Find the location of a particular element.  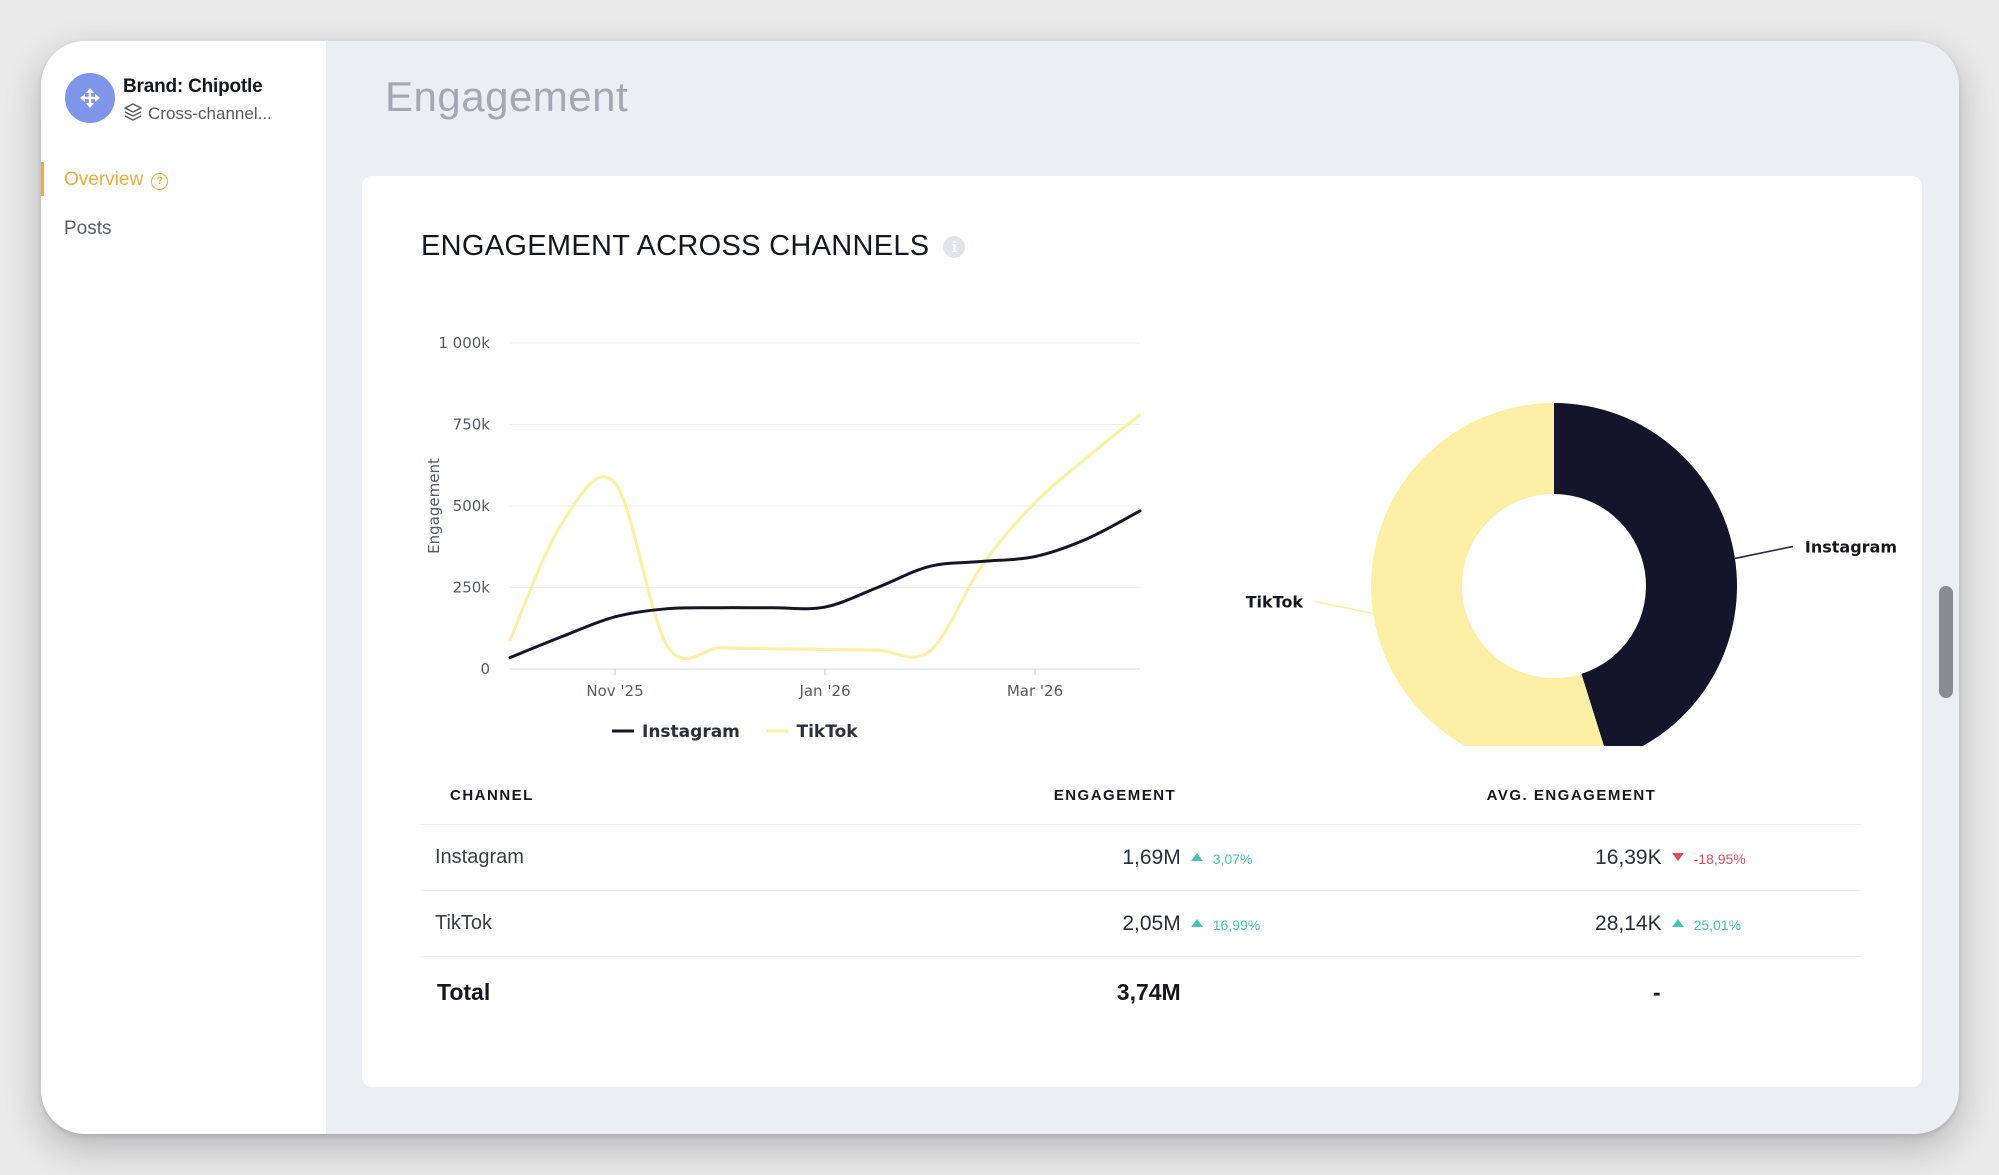

y-axis-label: Engagement is located at coordinates (434, 506).